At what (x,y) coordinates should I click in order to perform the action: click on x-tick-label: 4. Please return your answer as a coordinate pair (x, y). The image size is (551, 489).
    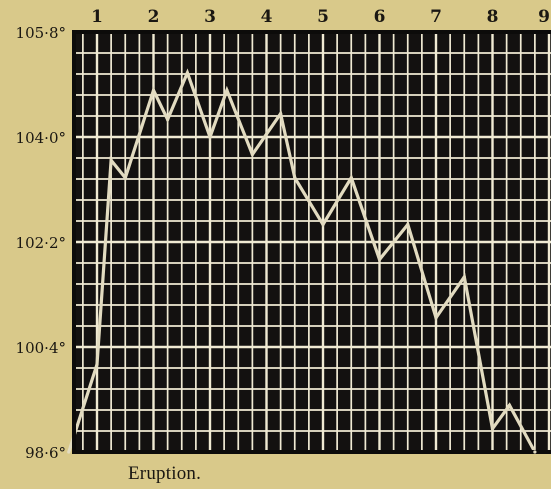
    Looking at the image, I should click on (267, 17).